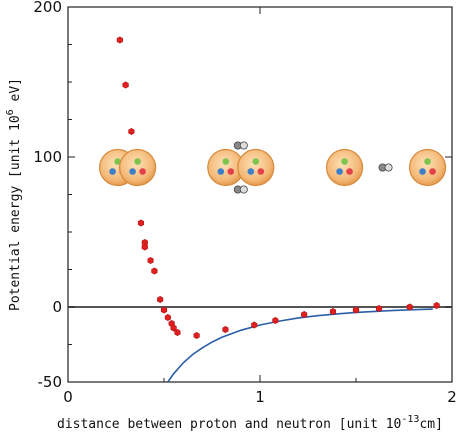  Describe the element at coordinates (260, 397) in the screenshot. I see `x-tick-label: 1` at that location.